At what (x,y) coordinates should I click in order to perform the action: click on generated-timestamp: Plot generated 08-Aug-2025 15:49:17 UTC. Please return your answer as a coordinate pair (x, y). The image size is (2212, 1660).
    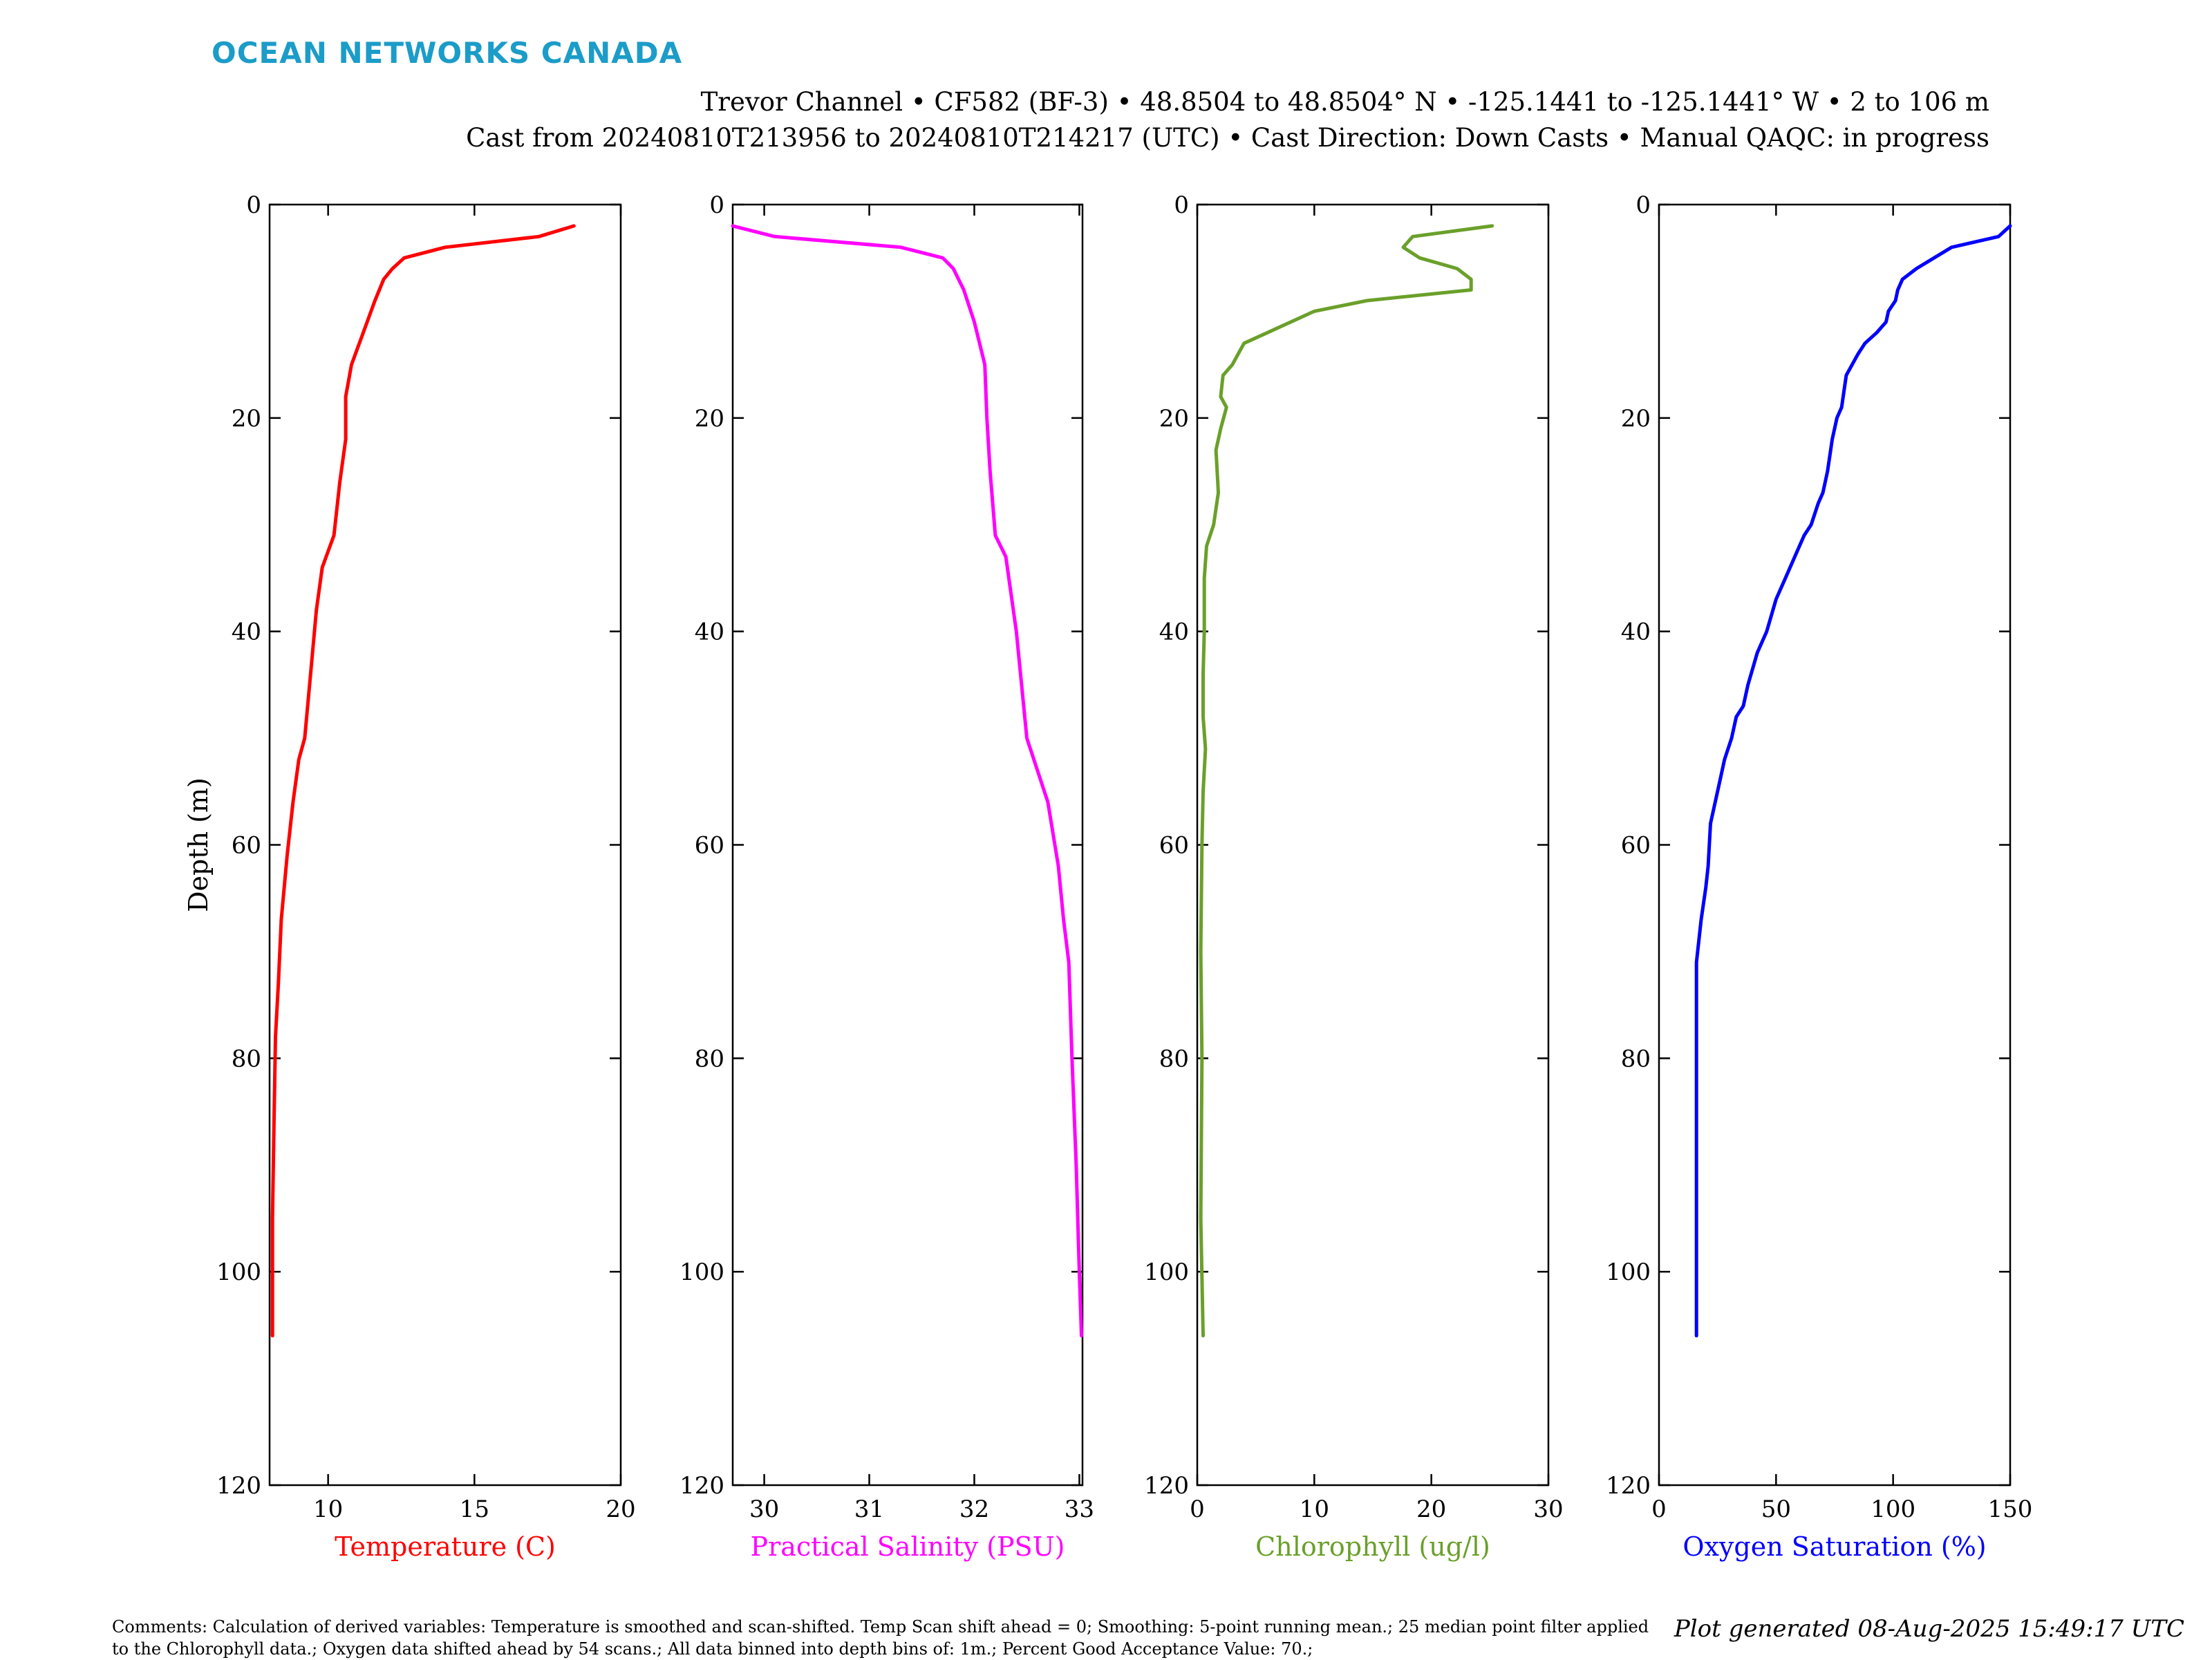
    Looking at the image, I should click on (1929, 1629).